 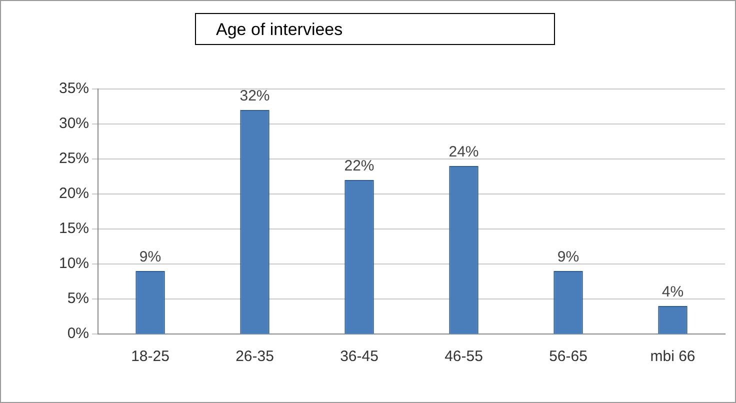 What do you see at coordinates (74, 89) in the screenshot?
I see `y-tick-label: 35%` at bounding box center [74, 89].